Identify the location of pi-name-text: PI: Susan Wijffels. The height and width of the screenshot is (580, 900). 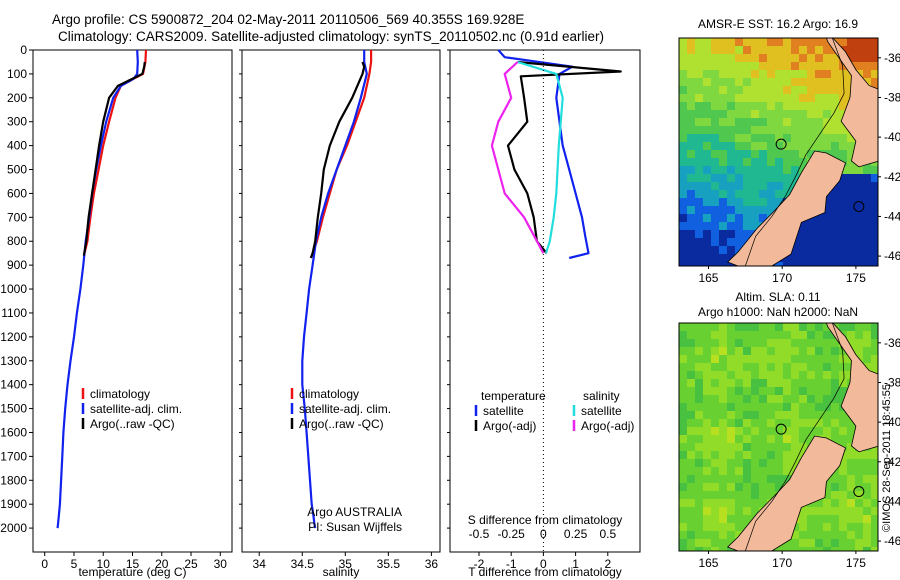
(355, 527).